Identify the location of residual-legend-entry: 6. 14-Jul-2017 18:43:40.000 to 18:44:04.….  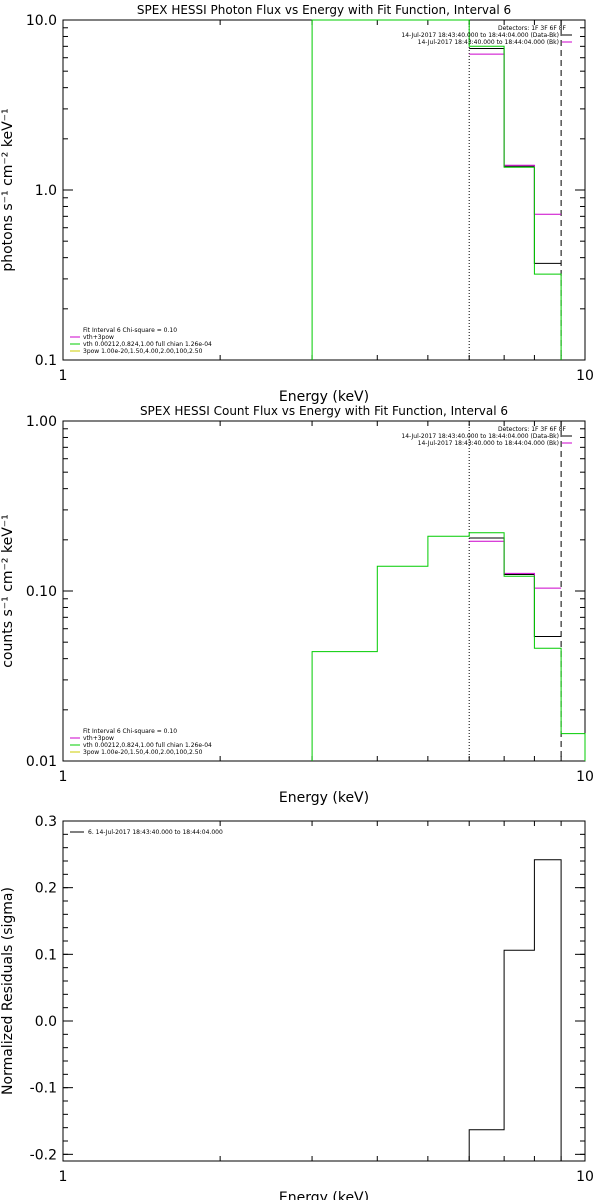
(155, 832).